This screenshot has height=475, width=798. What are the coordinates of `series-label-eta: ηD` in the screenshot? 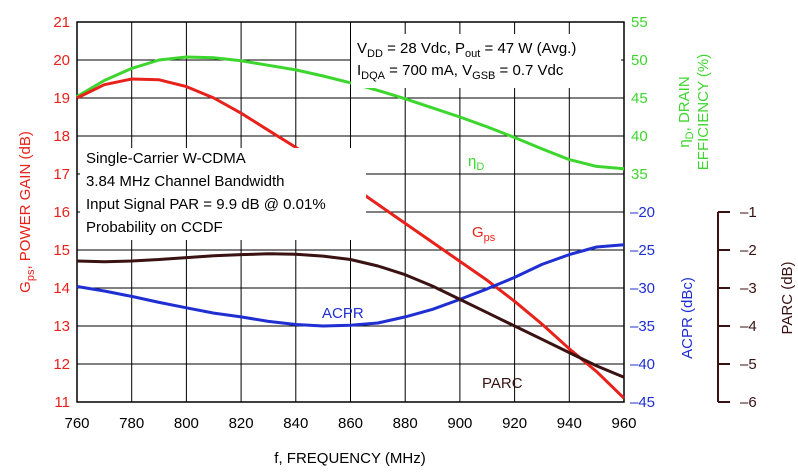 It's located at (476, 163).